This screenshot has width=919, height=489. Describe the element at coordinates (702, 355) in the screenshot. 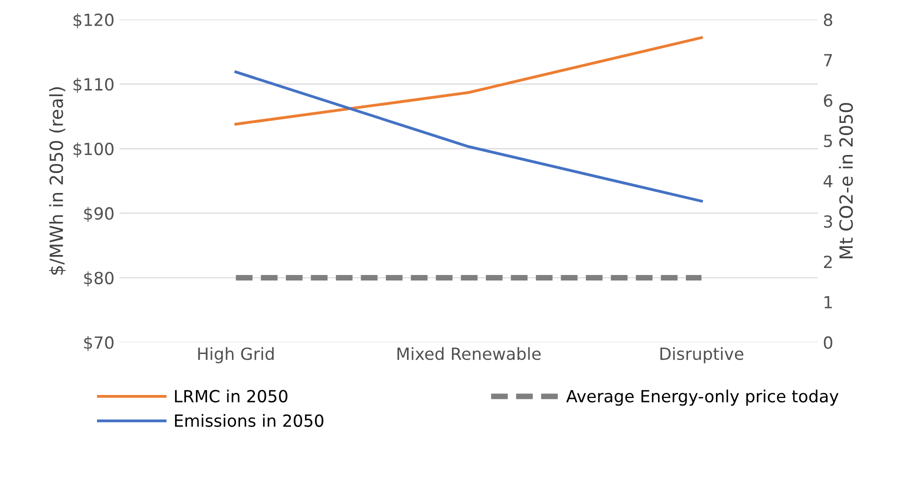

I see `x-tick-label: Disruptive` at that location.